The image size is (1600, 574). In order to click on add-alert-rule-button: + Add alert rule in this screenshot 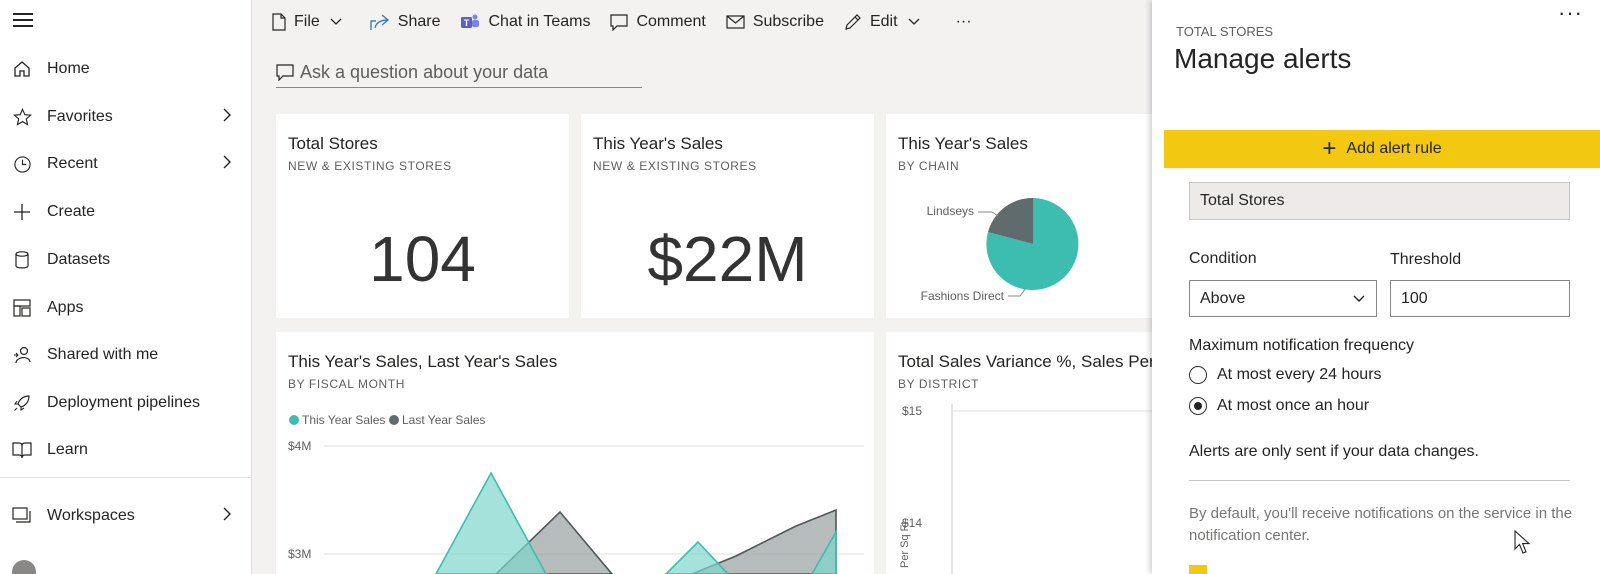, I will do `click(1382, 149)`.